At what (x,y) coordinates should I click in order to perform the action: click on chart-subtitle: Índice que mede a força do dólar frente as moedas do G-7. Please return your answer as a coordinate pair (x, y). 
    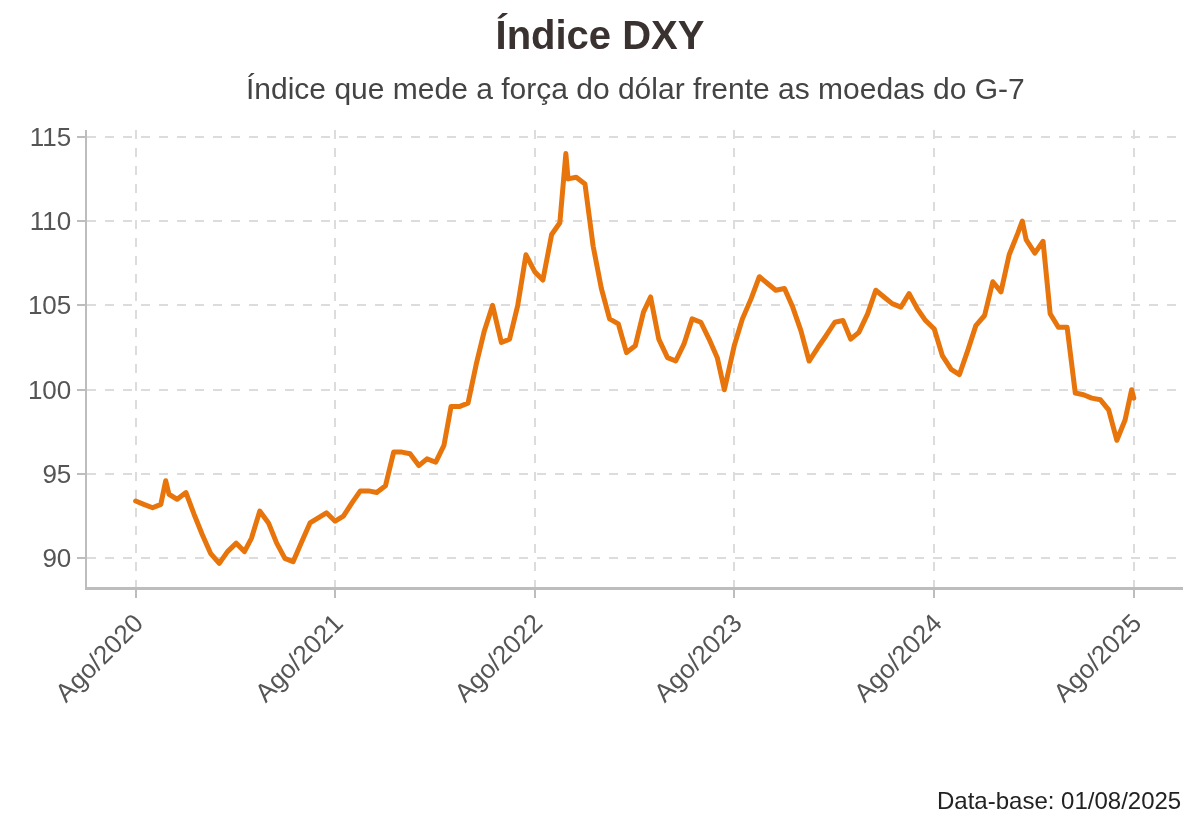
    Looking at the image, I should click on (635, 88).